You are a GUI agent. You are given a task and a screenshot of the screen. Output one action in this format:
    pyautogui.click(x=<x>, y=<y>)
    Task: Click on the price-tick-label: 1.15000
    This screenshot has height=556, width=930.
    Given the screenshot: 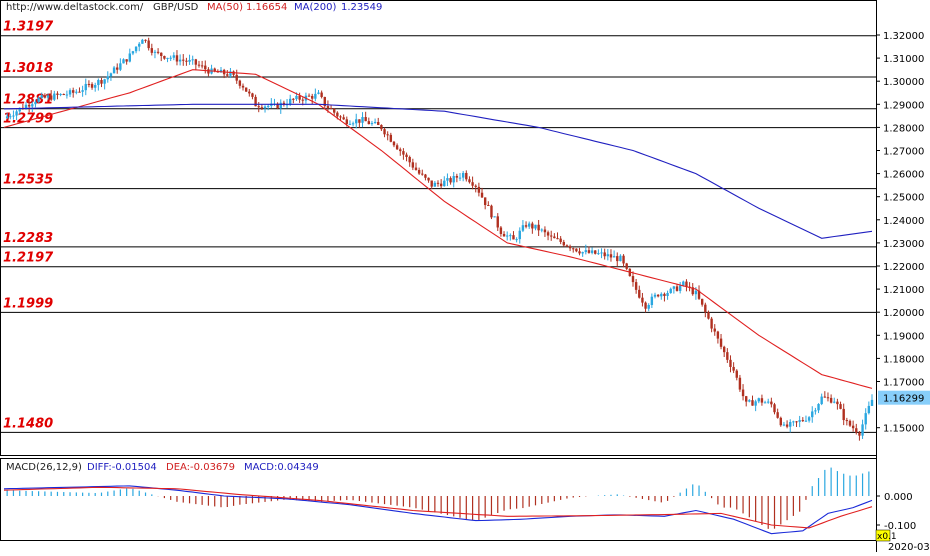 What is the action you would take?
    pyautogui.click(x=903, y=429)
    